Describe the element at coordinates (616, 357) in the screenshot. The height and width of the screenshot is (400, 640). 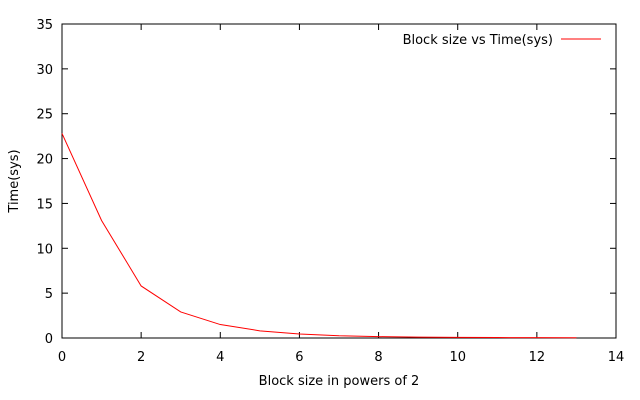
I see `x-tick-label: 14` at that location.